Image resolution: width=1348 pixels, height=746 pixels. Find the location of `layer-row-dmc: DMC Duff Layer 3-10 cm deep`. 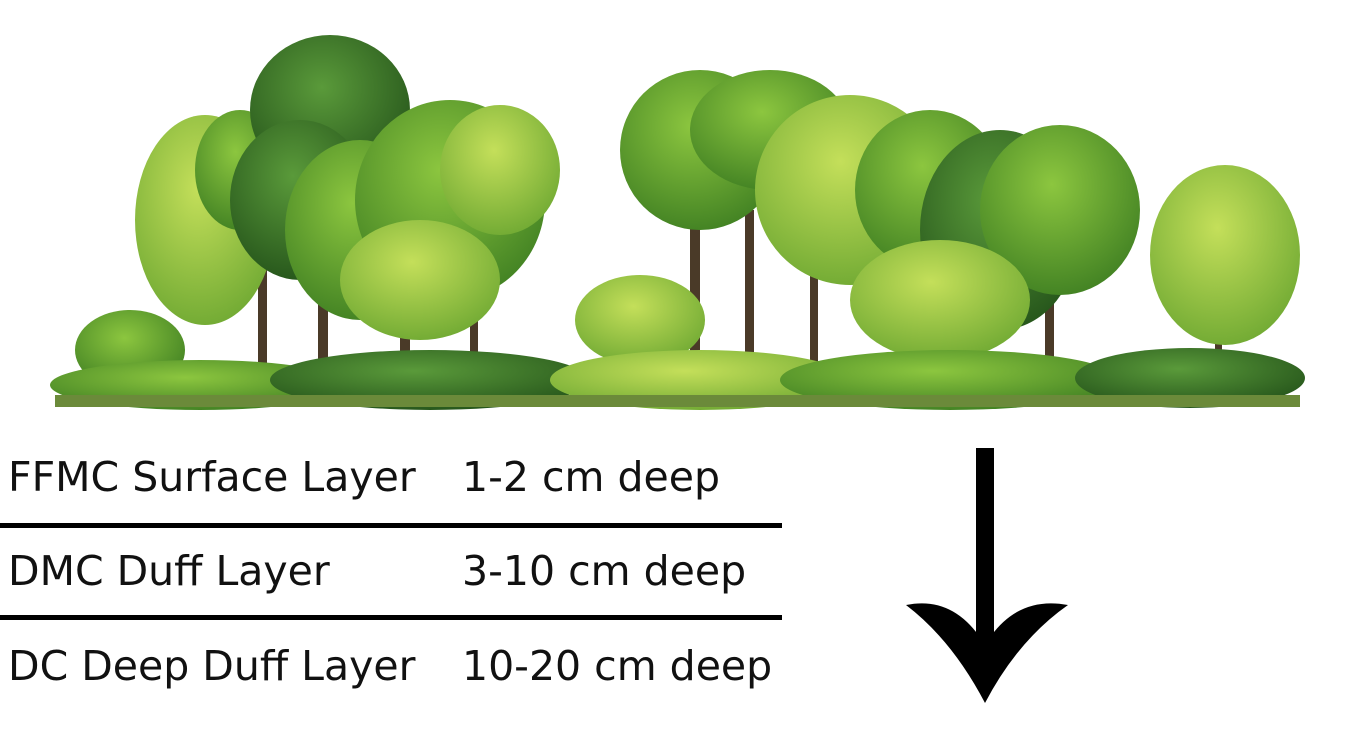

layer-row-dmc: DMC Duff Layer 3-10 cm deep is located at coordinates (390, 571).